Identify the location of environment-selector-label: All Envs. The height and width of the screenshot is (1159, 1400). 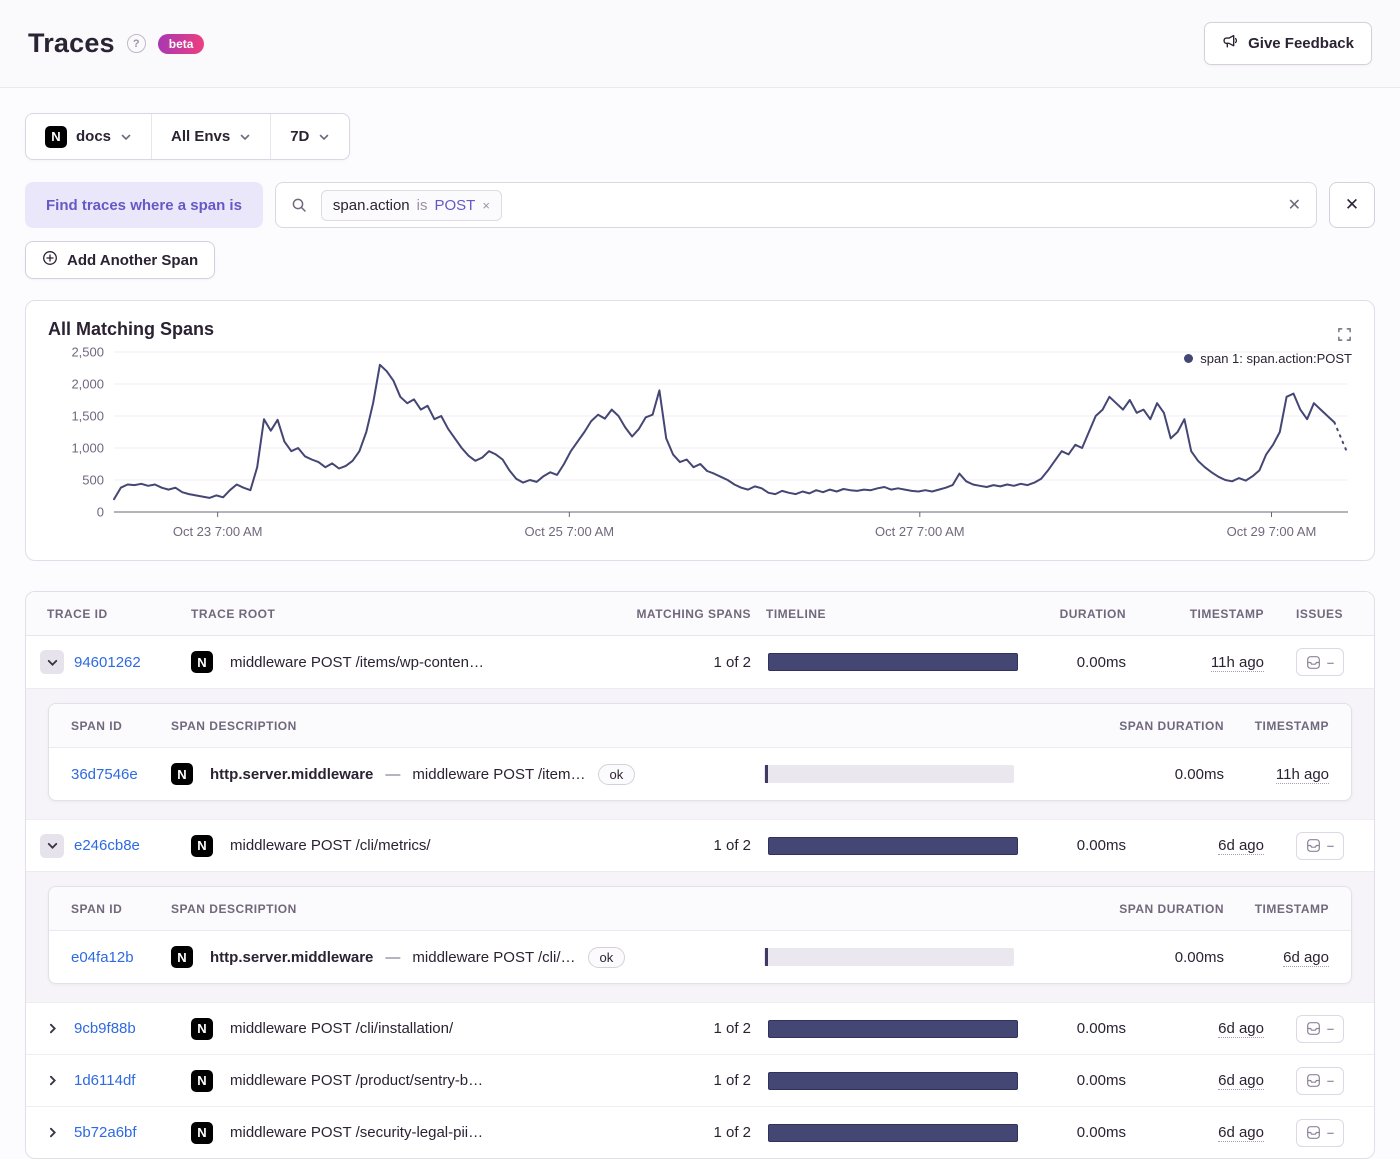
(201, 136).